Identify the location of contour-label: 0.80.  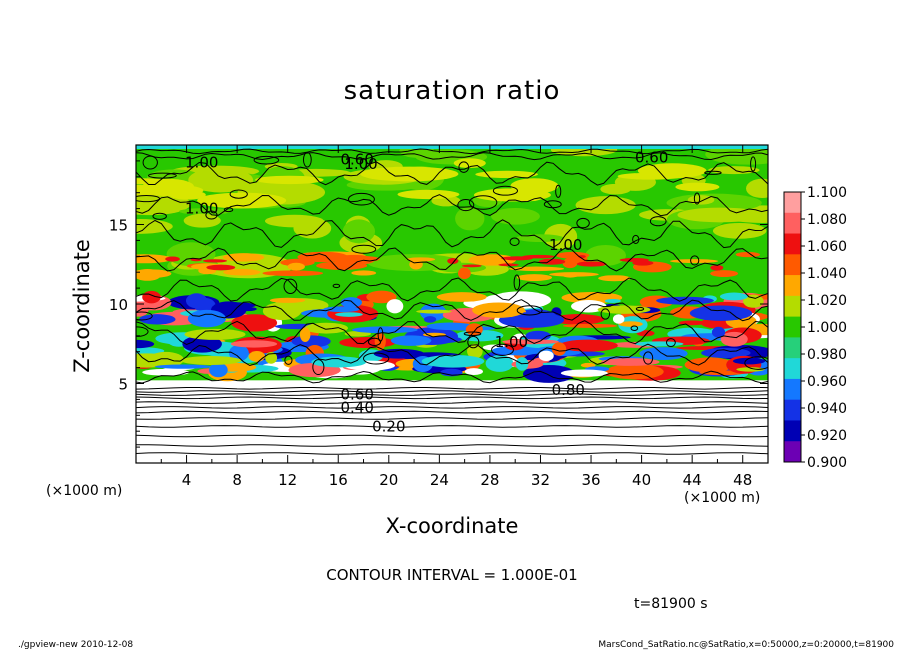
(568, 390).